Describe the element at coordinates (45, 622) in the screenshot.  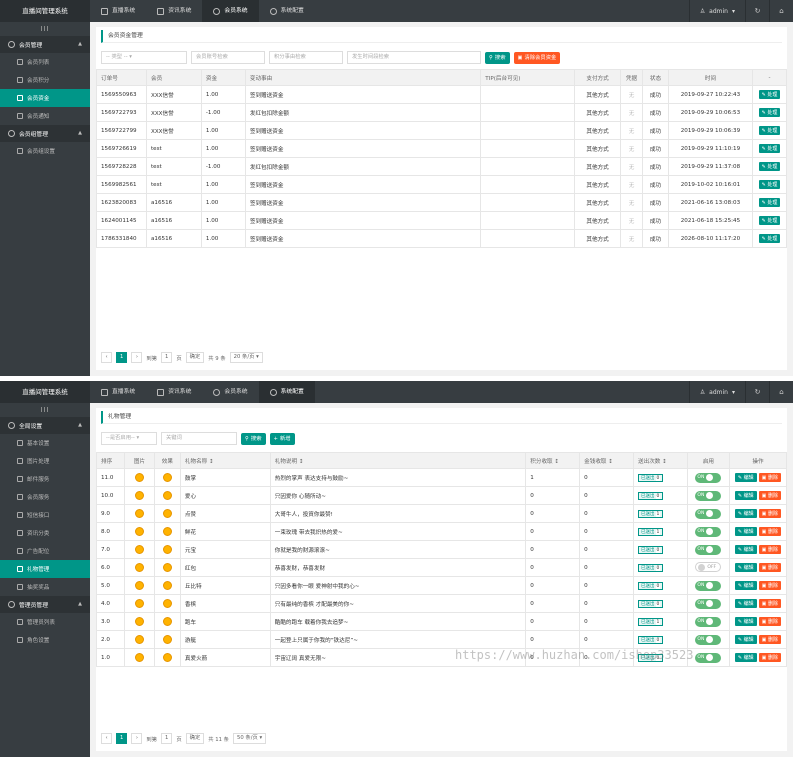
I see `sidebar-item-2-1: 管理员列表` at that location.